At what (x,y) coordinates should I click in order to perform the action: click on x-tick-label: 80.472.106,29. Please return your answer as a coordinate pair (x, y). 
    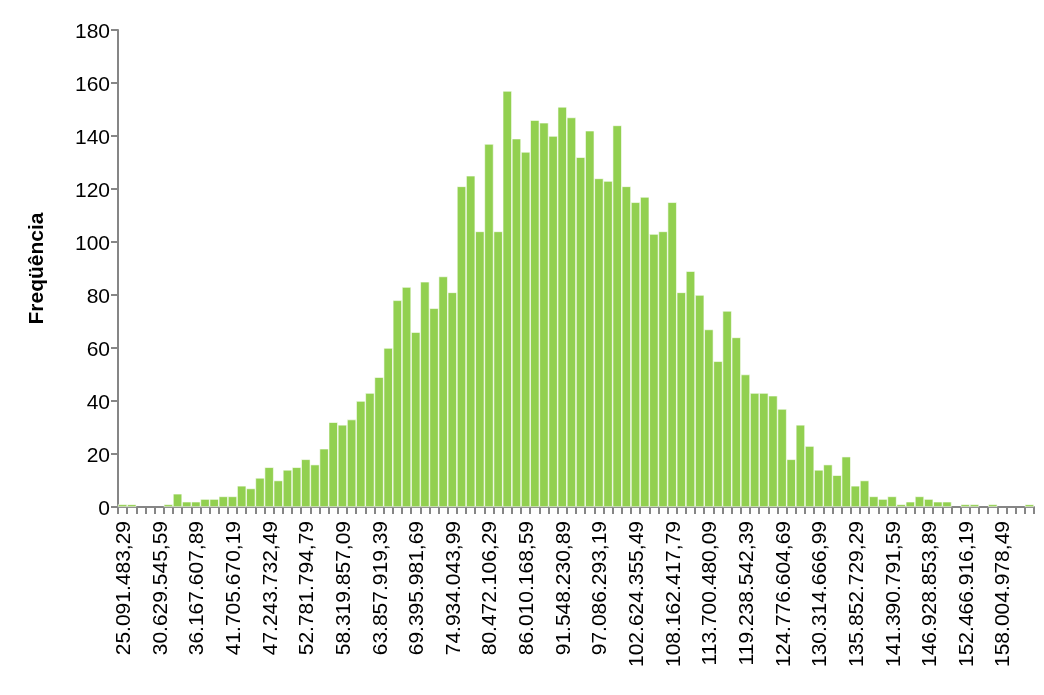
    Looking at the image, I should click on (489, 588).